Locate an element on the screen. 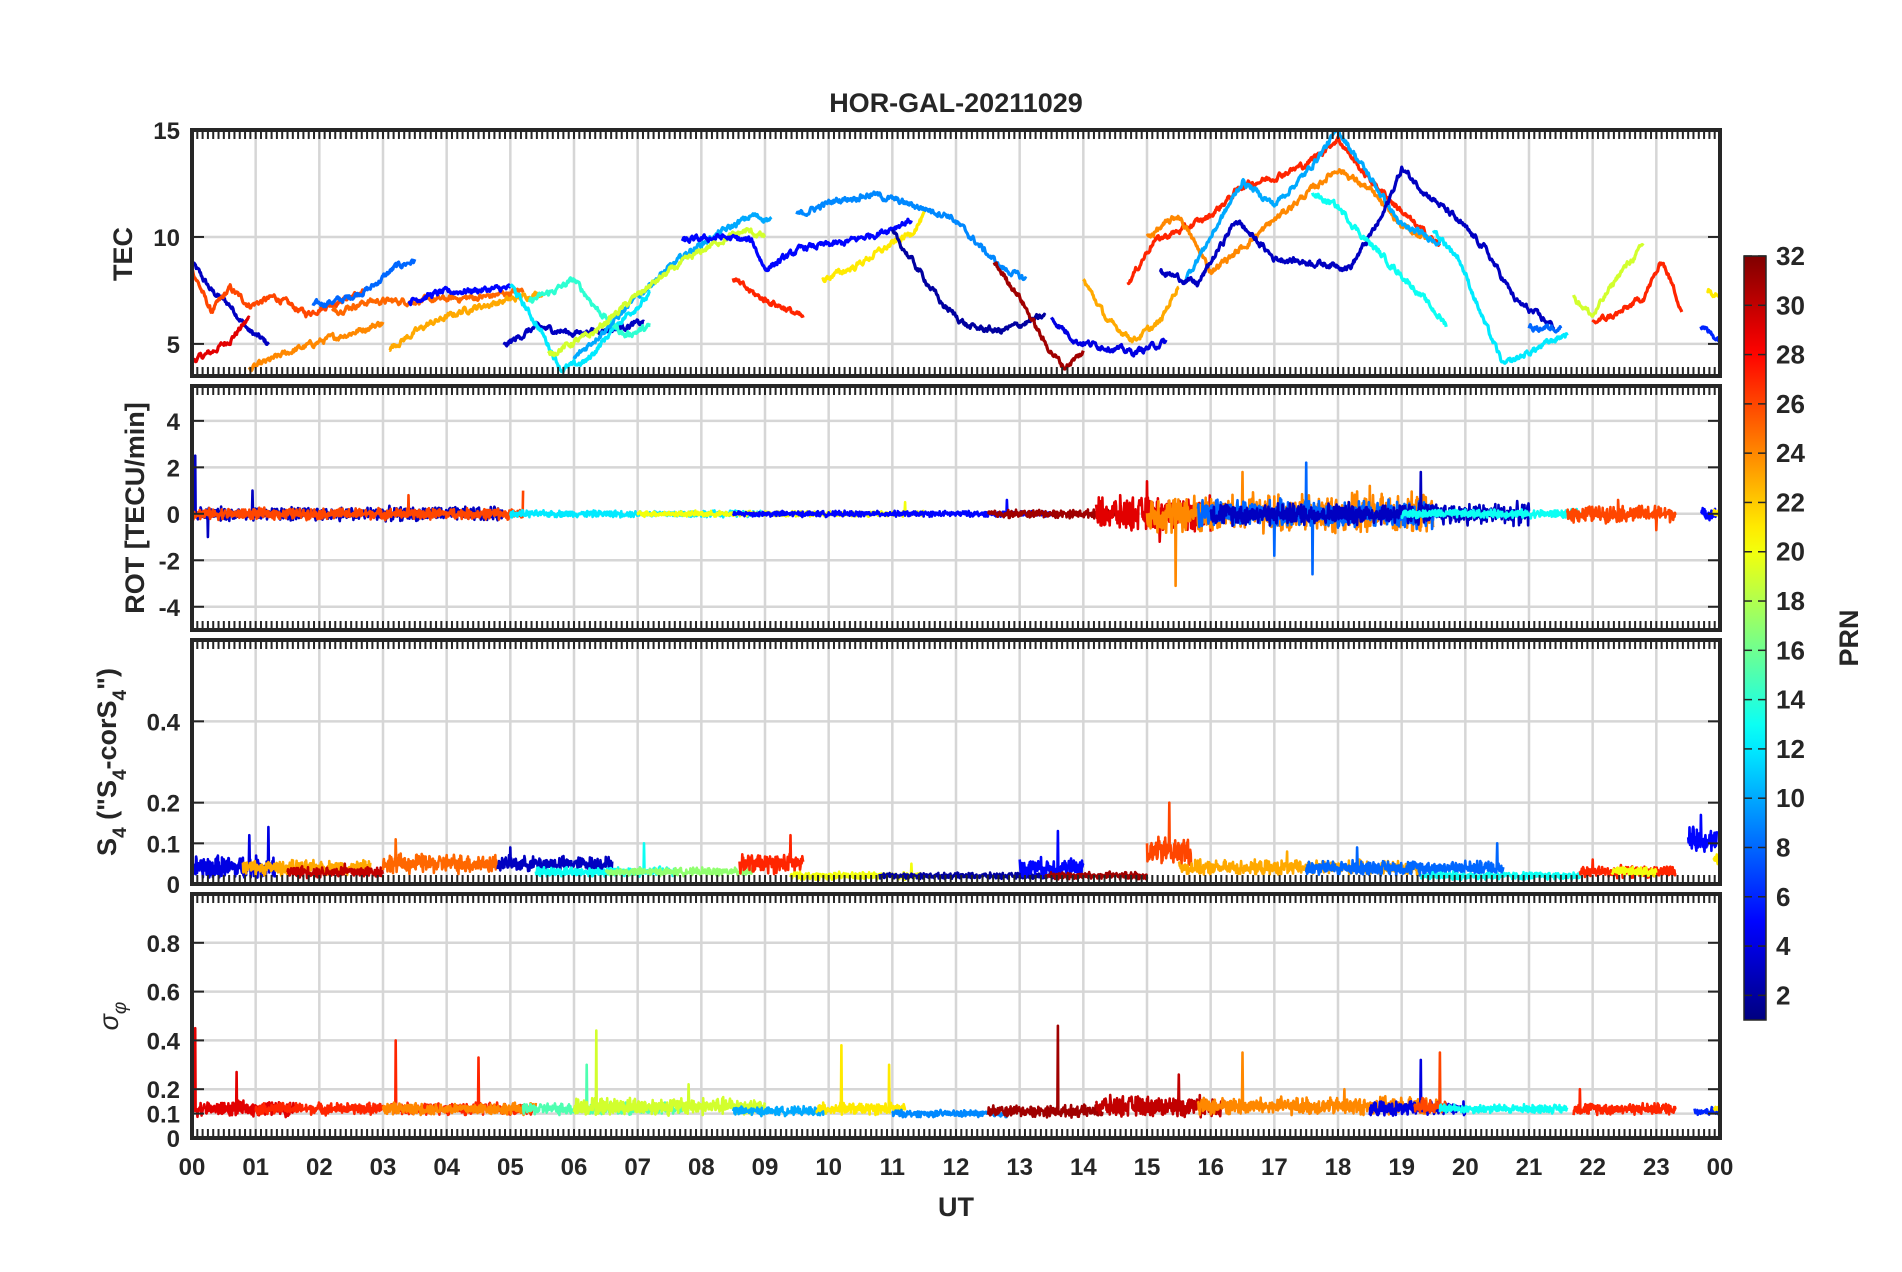 The image size is (1902, 1272). x-tick-label: 01 is located at coordinates (255, 1167).